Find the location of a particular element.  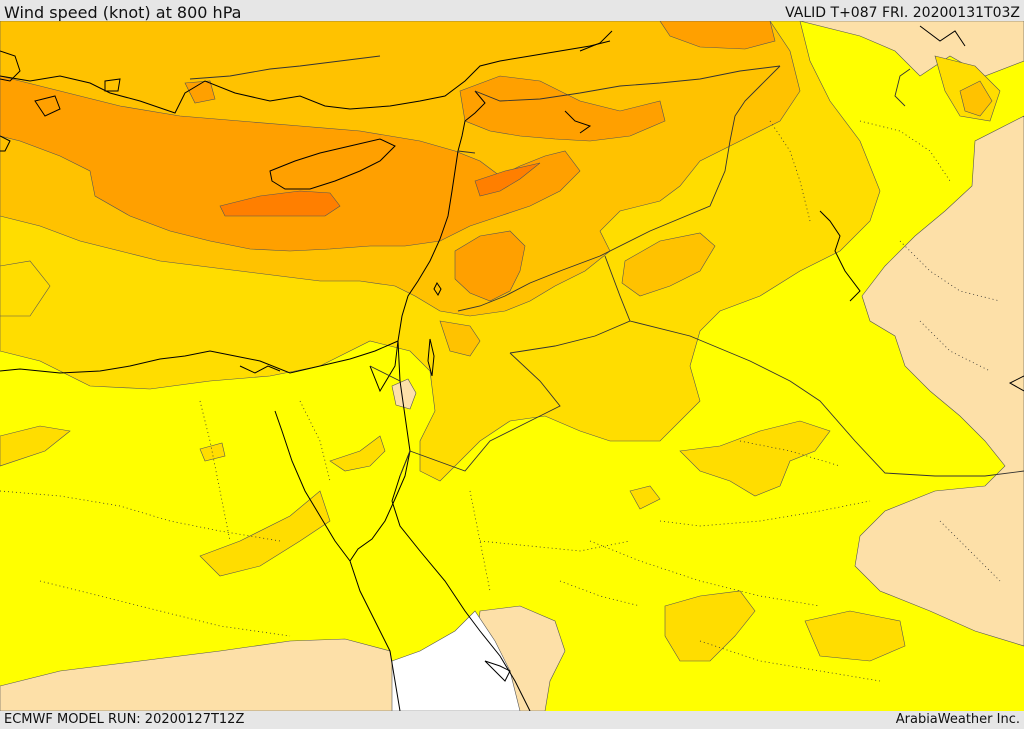

credit: ArabiaWeather Inc. is located at coordinates (957, 719).